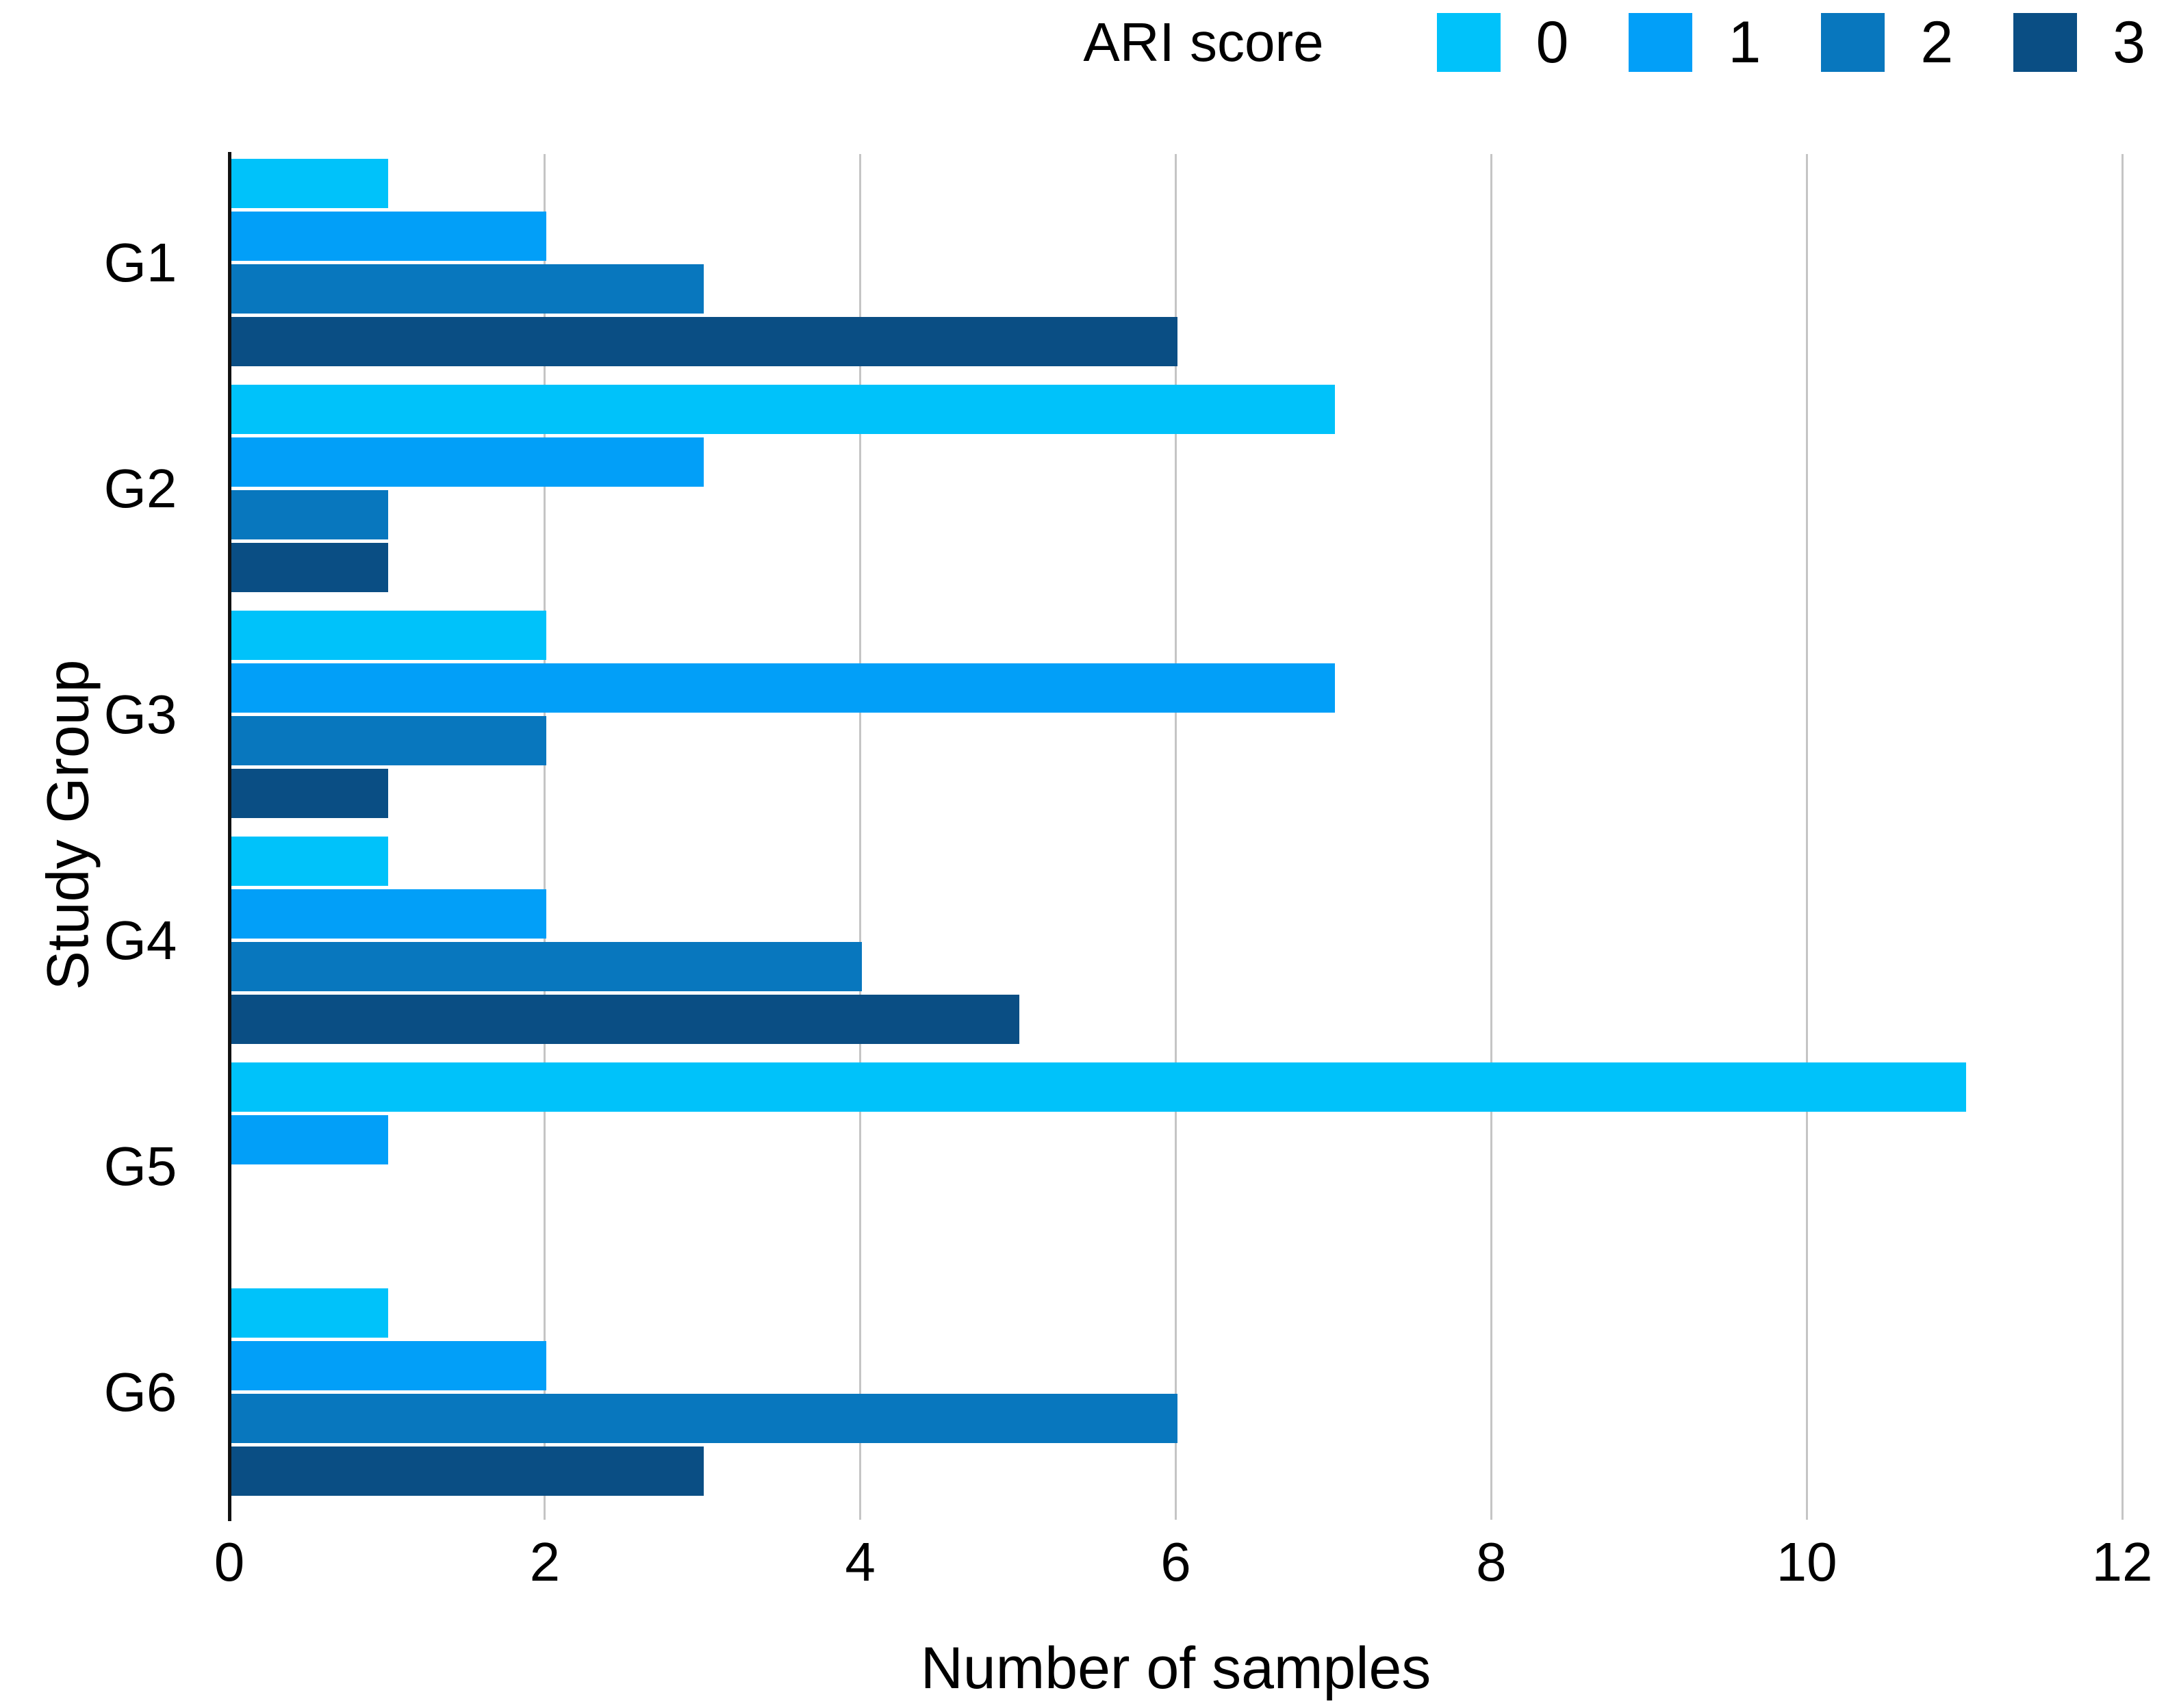 The height and width of the screenshot is (1708, 2166). I want to click on legend-entry-0: 0, so click(1503, 42).